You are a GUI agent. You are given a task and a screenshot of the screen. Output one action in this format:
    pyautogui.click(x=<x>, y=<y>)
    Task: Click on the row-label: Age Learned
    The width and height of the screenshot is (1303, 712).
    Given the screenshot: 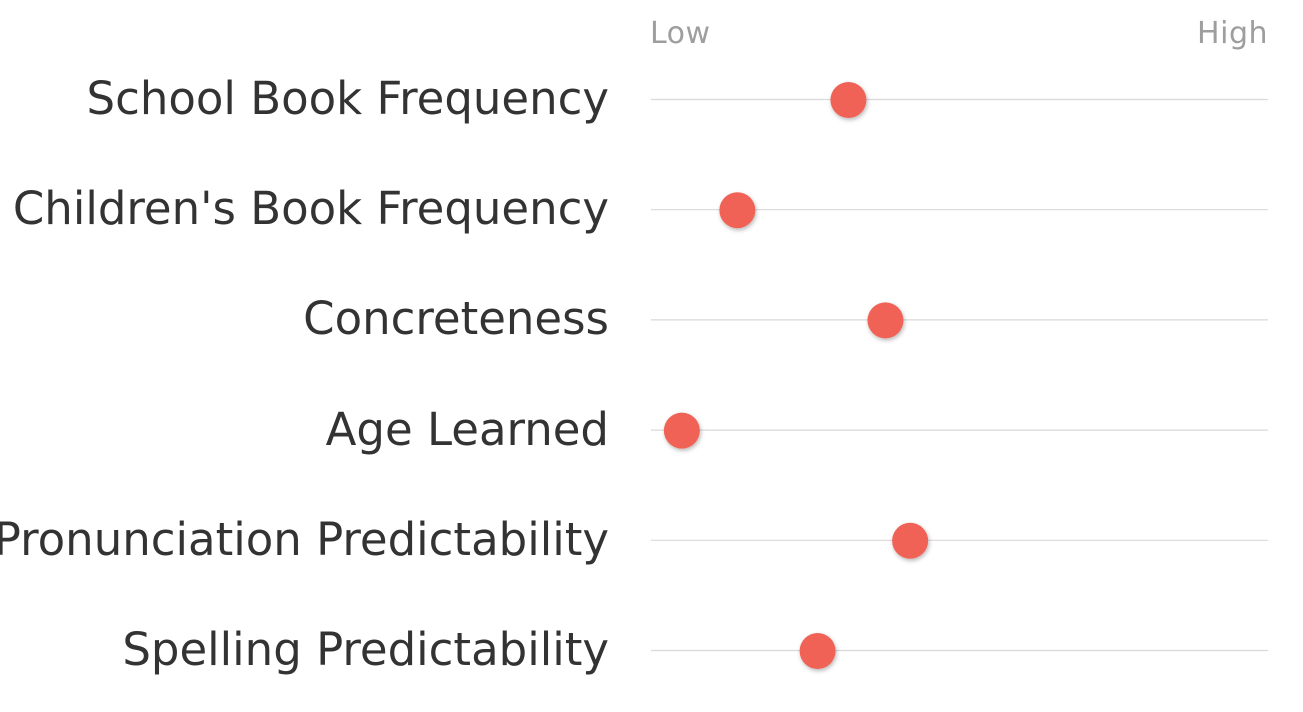 What is the action you would take?
    pyautogui.click(x=467, y=429)
    